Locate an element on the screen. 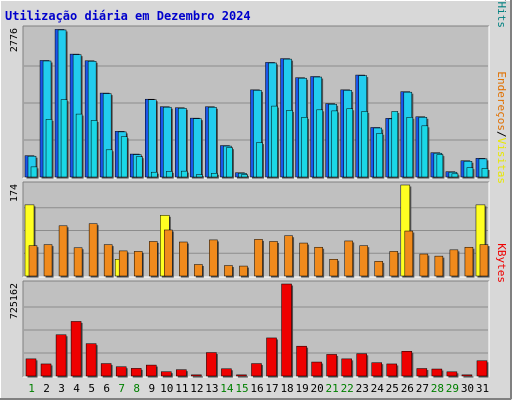 Image resolution: width=512 pixels, height=400 pixels. bar-páginas-day-13 is located at coordinates (214, 175).